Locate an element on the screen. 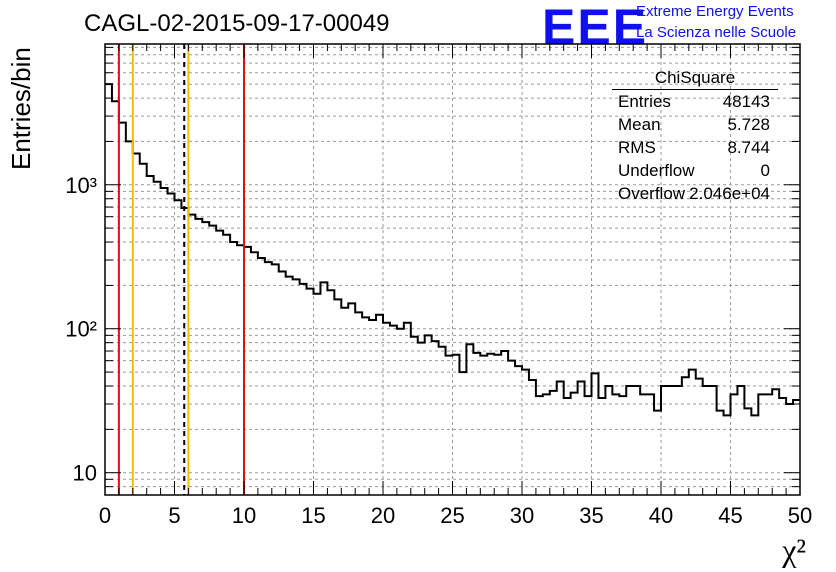 The width and height of the screenshot is (836, 572). stats-label: Overflow is located at coordinates (652, 193).